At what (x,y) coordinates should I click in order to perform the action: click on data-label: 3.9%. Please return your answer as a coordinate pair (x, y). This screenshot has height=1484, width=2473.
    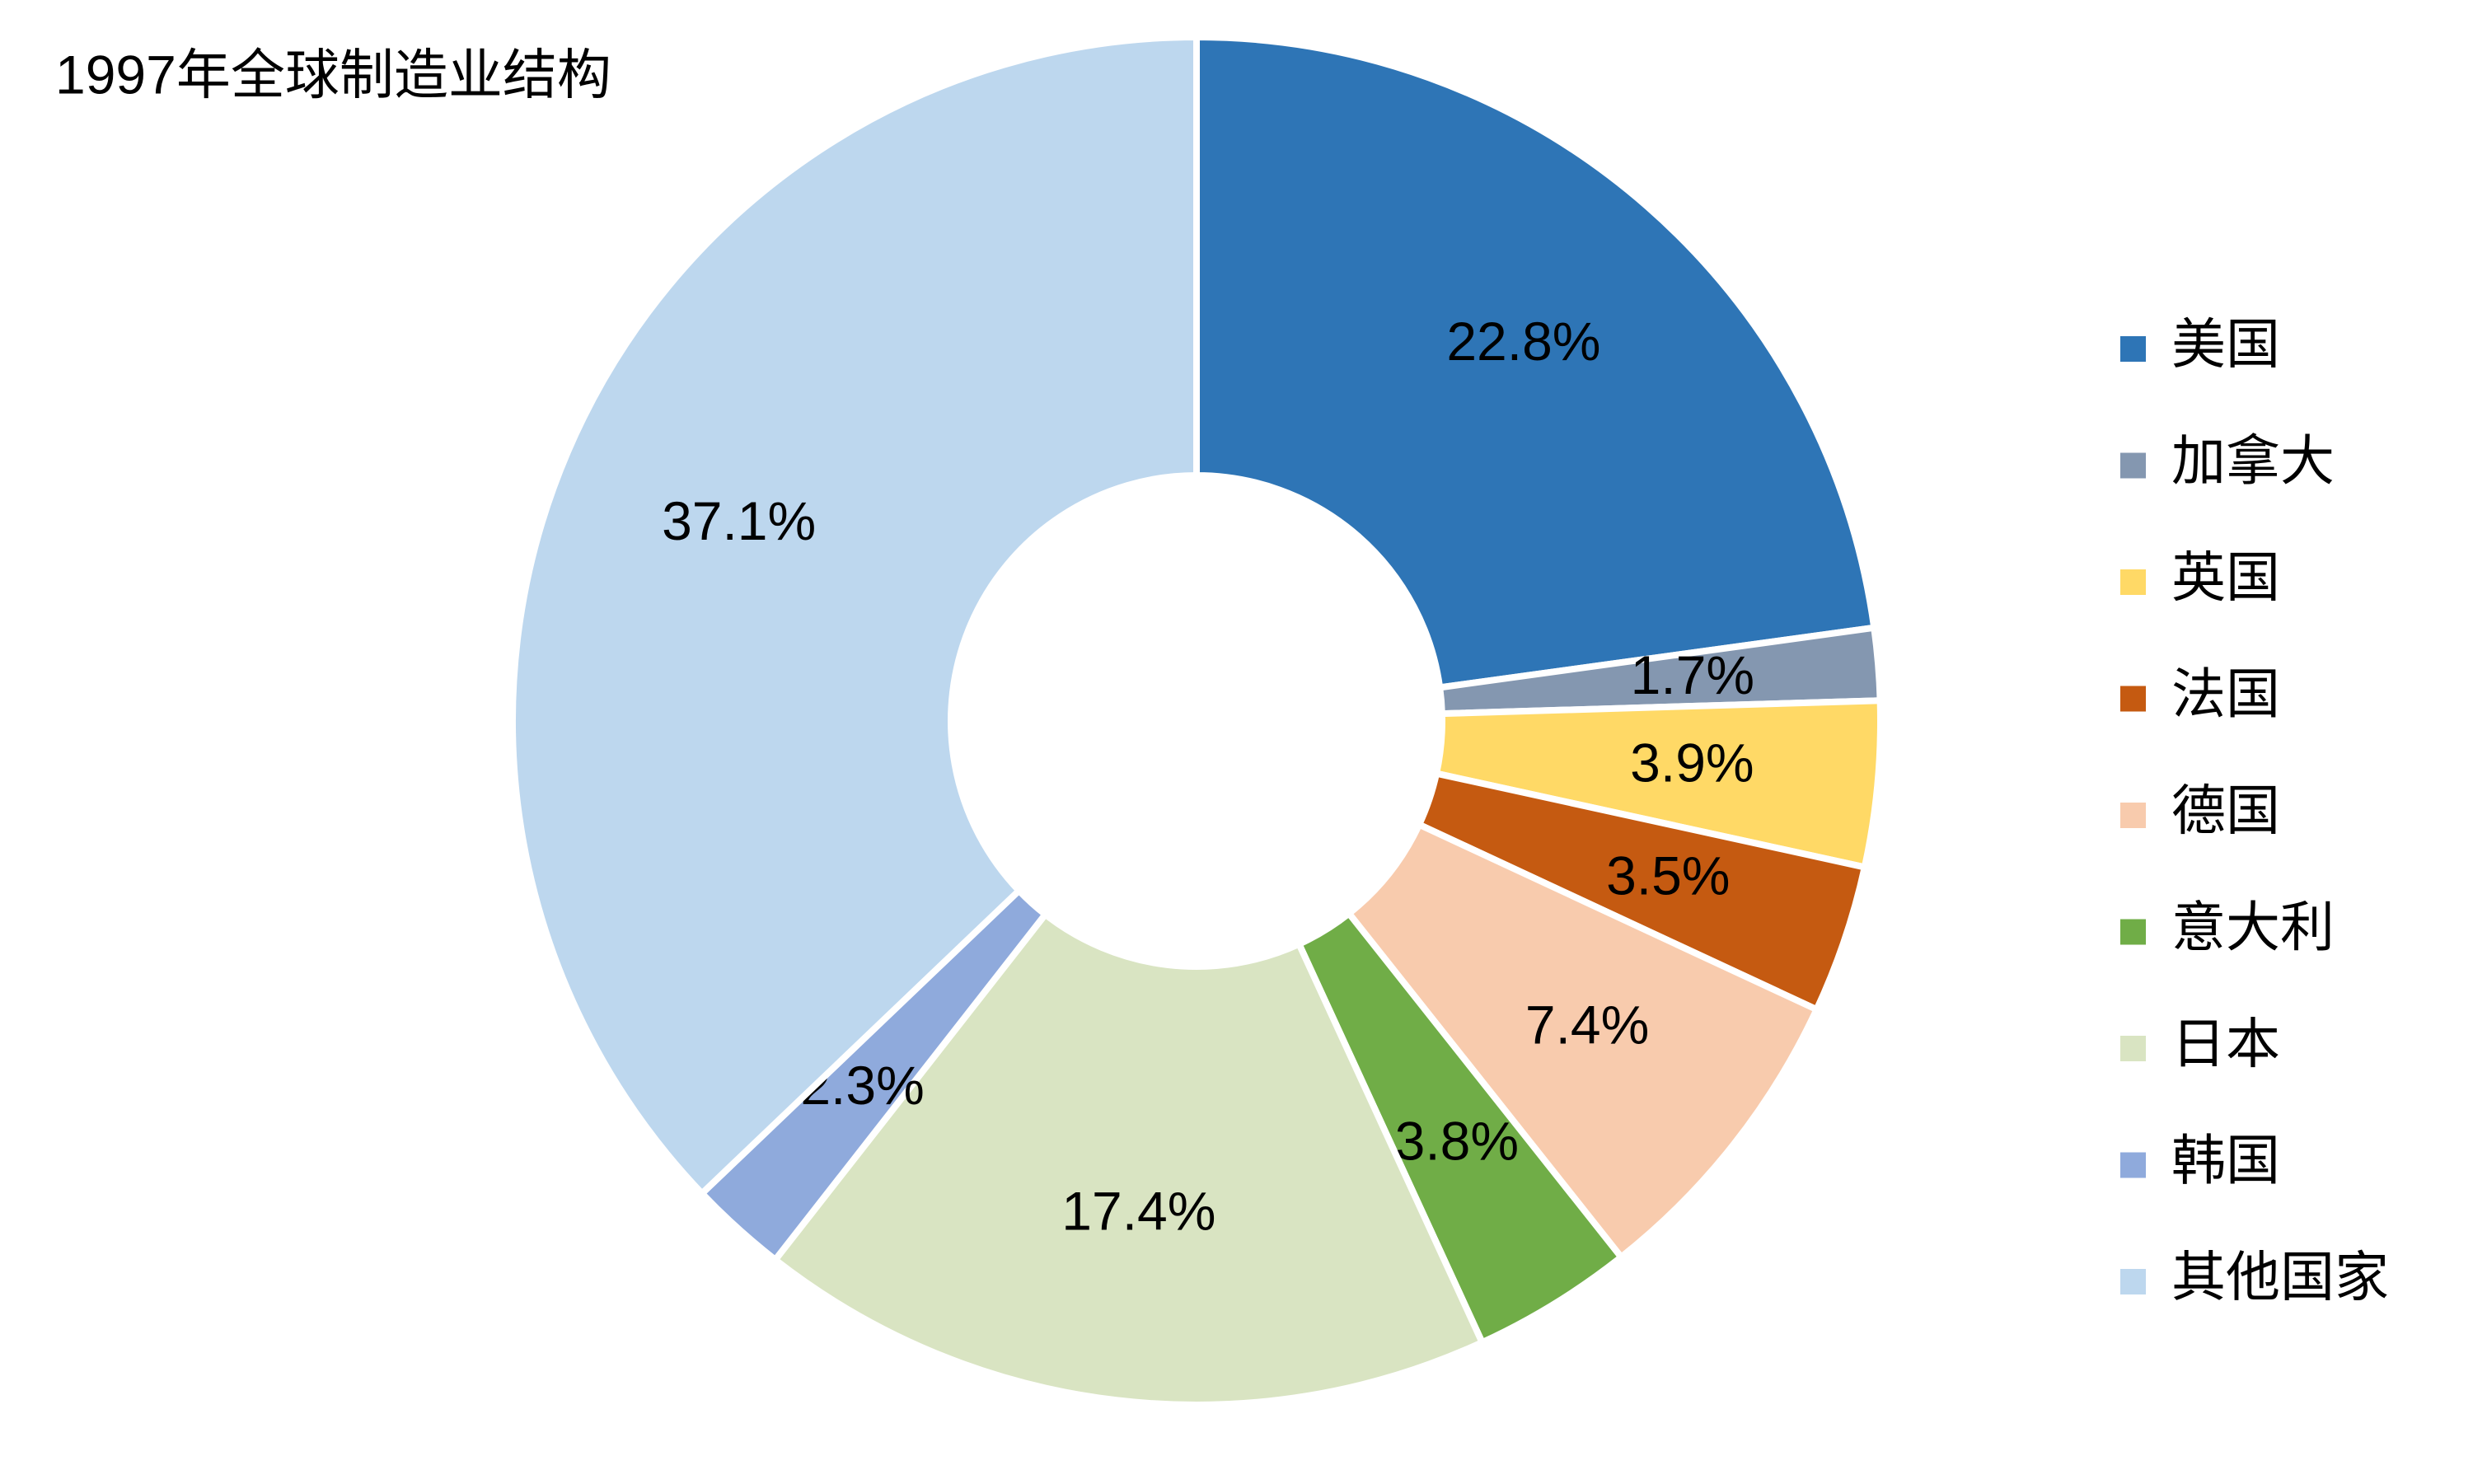
    Looking at the image, I should click on (1692, 763).